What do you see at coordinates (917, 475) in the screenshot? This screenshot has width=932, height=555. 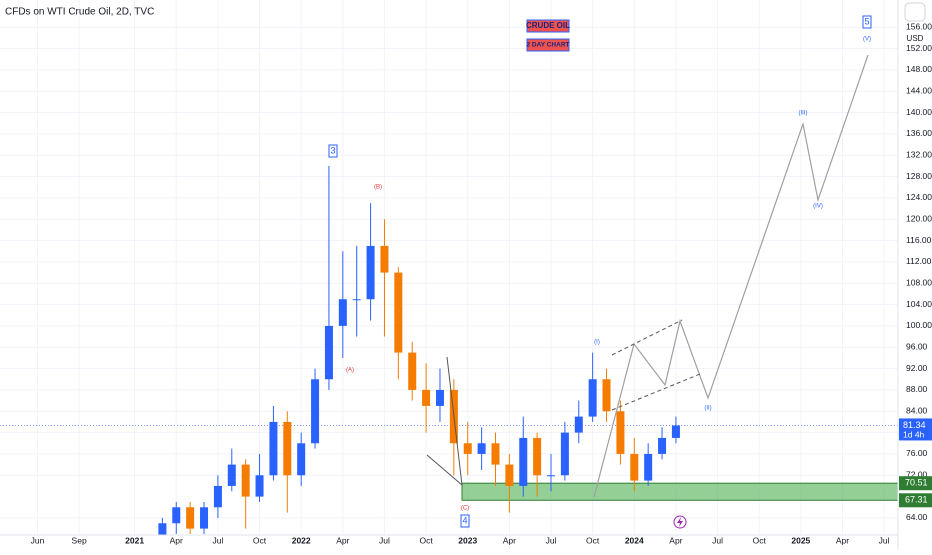 I see `y-tick-label: 72.00` at bounding box center [917, 475].